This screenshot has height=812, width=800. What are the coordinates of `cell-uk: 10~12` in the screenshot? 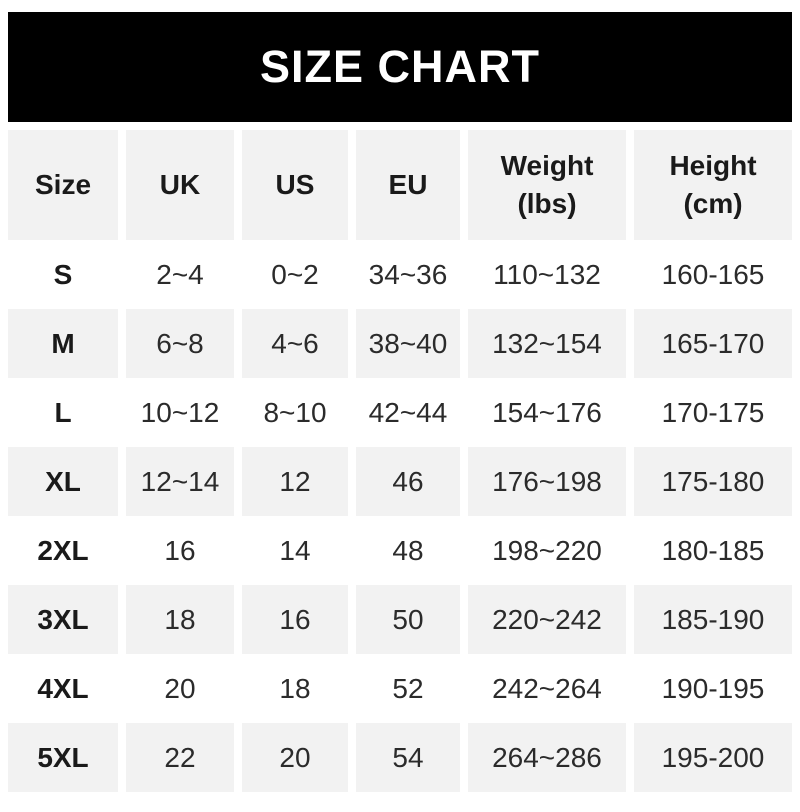 It's located at (180, 412).